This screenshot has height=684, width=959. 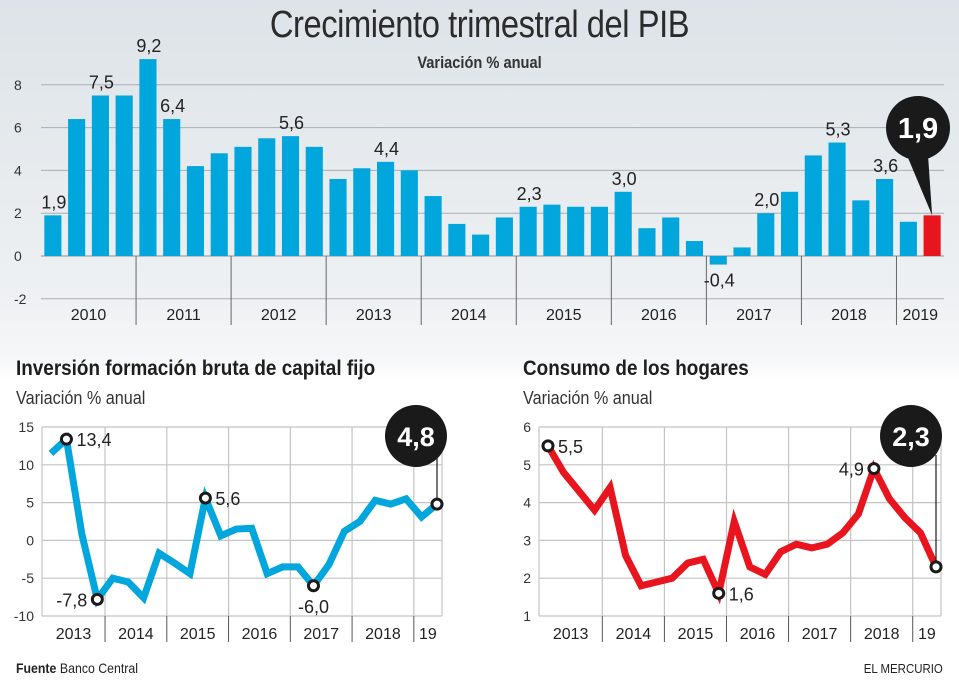 What do you see at coordinates (529, 194) in the screenshot?
I see `bar-data-label: 2,3` at bounding box center [529, 194].